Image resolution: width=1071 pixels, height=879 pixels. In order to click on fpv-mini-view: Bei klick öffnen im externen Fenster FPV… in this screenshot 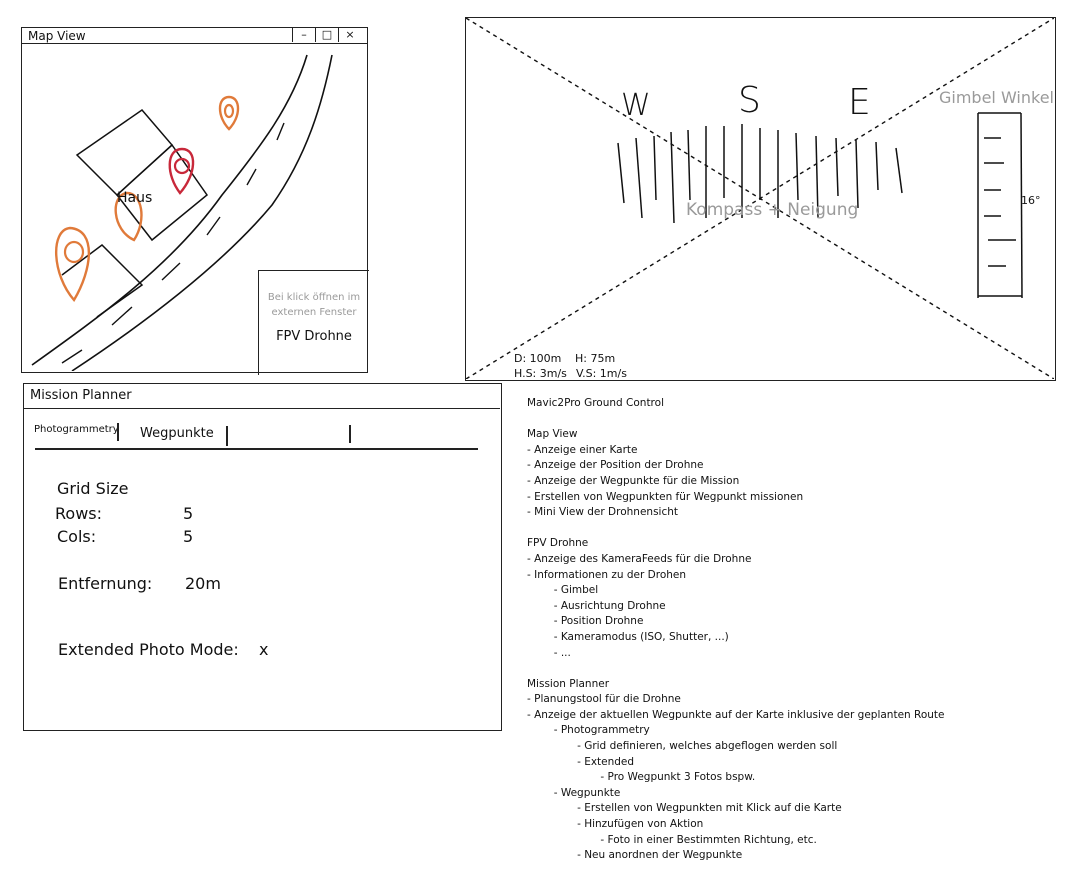, I will do `click(313, 322)`.